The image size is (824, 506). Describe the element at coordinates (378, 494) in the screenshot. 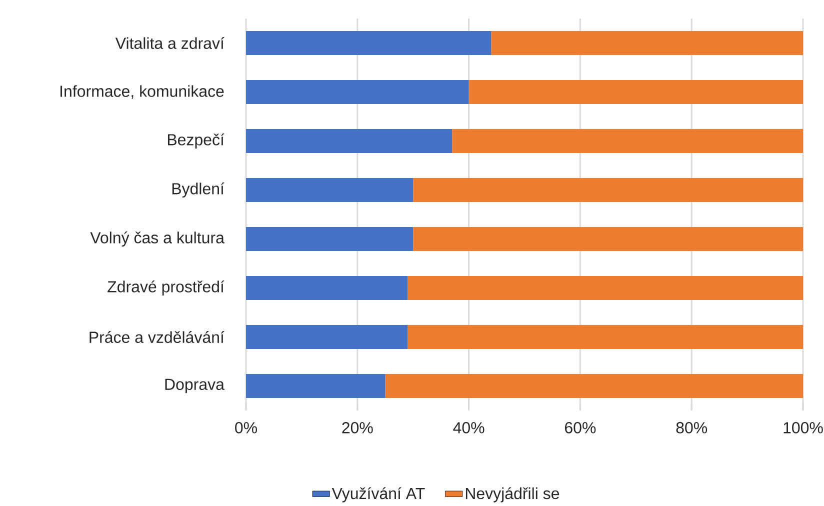

I see `legend-label: Využívání AT` at that location.